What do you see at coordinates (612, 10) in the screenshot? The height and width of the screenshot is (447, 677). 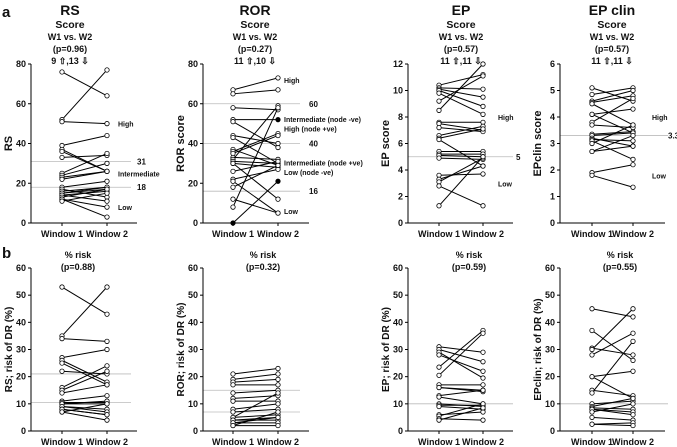 I see `chart-title: EP clin` at bounding box center [612, 10].